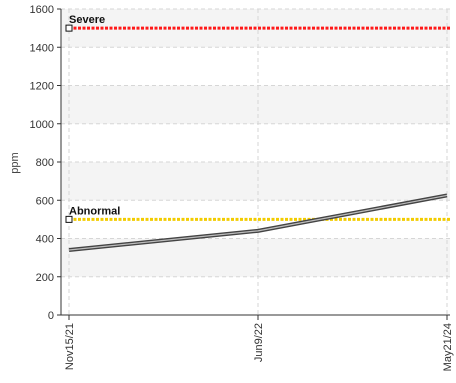 This screenshot has height=383, width=456. I want to click on y-tick-label: 200, so click(45, 278).